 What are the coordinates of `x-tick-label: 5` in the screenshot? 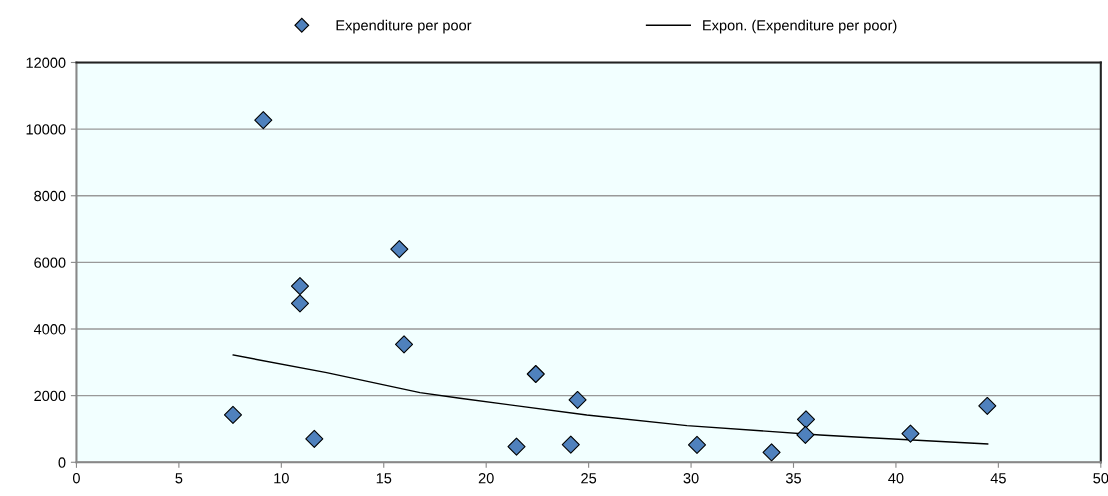 It's located at (179, 478).